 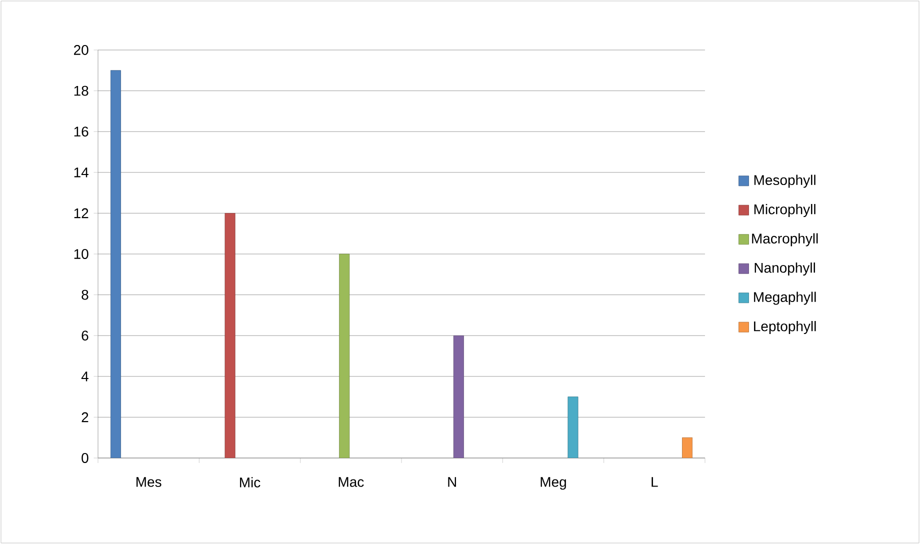 What do you see at coordinates (81, 131) in the screenshot?
I see `y-tick-label: 16` at bounding box center [81, 131].